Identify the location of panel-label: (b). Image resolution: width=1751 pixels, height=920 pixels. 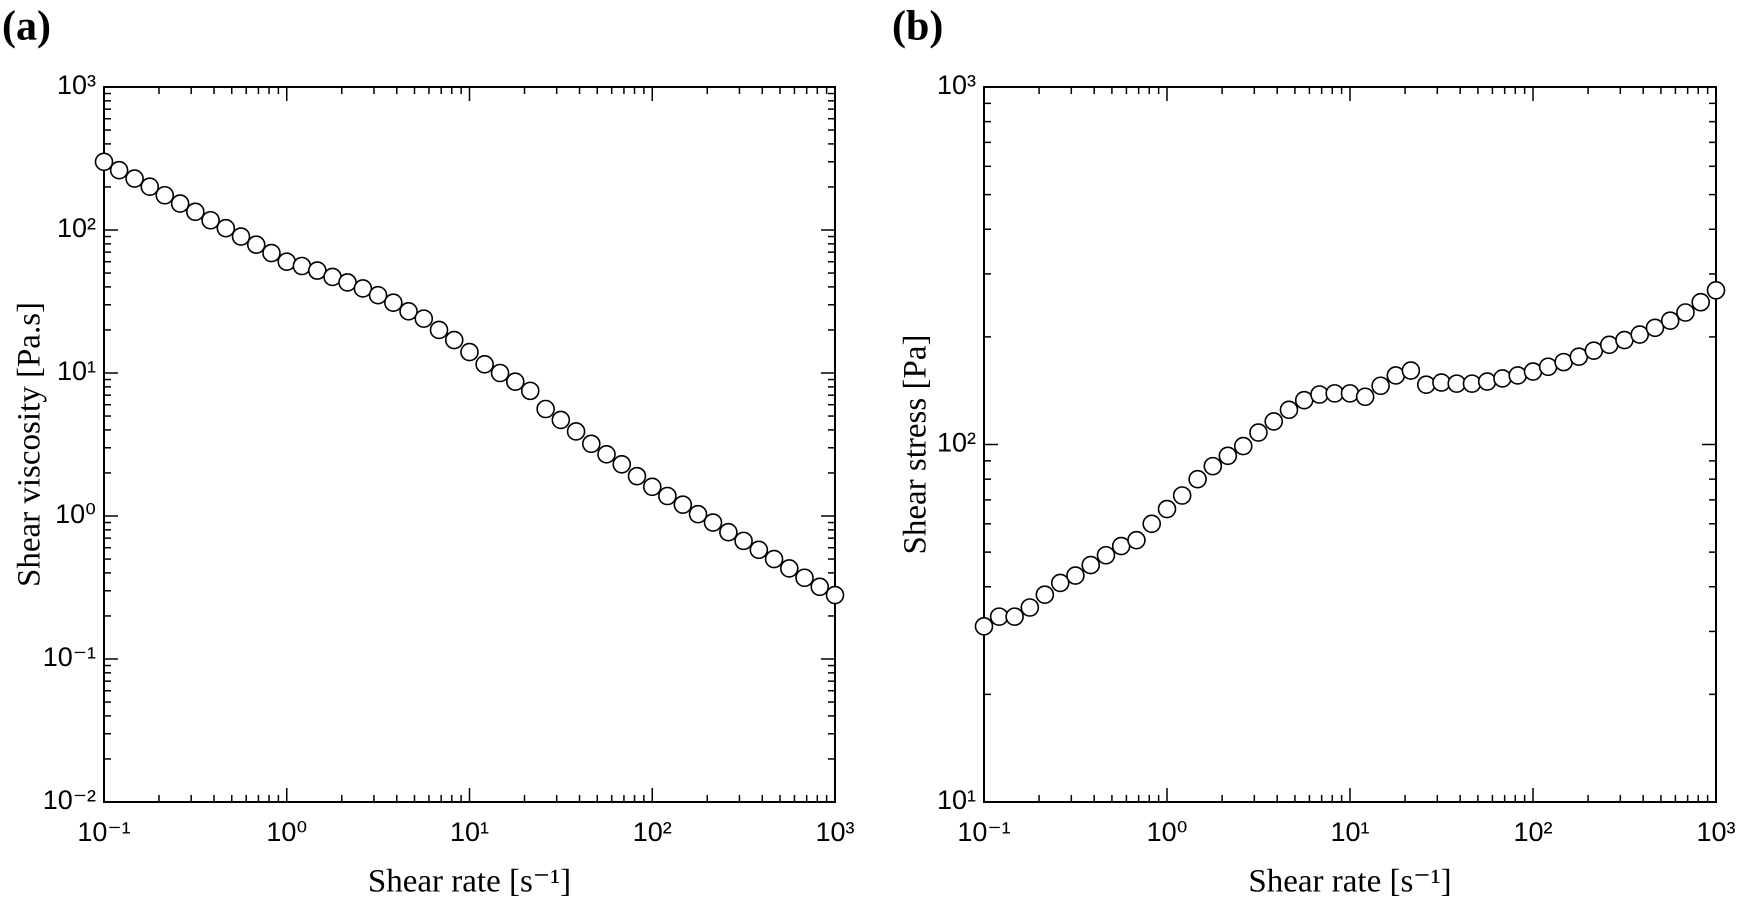
(917, 27).